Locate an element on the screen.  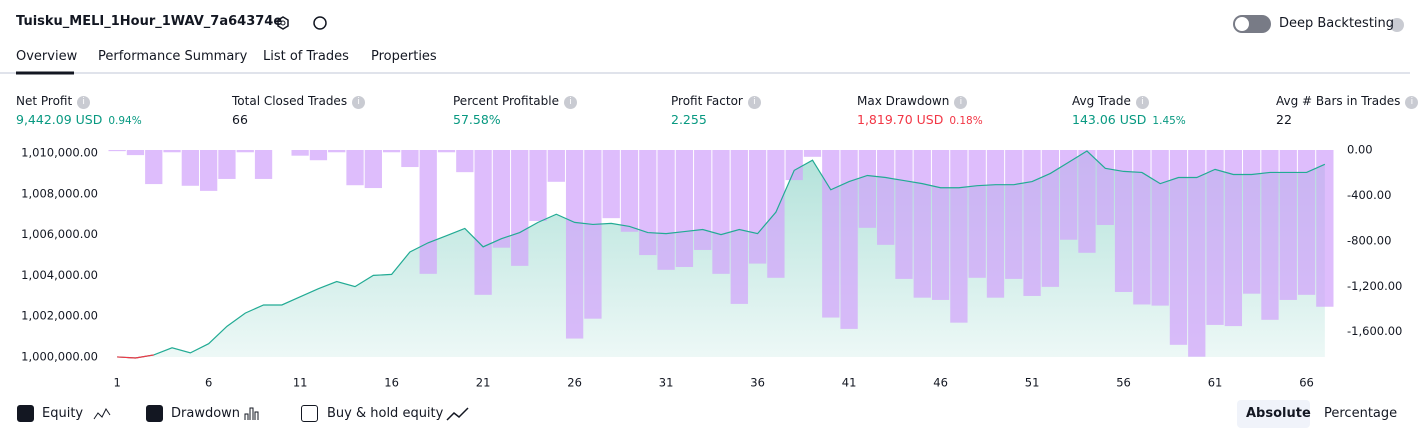
metric-value: 143.06 USD 1.45% is located at coordinates (1129, 119).